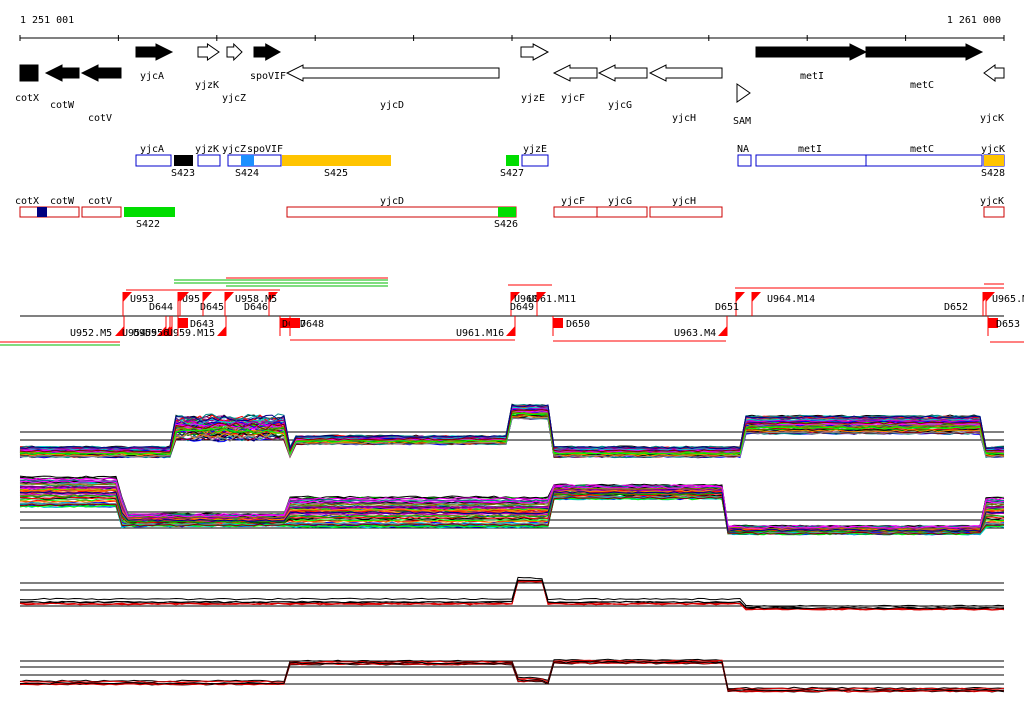 The width and height of the screenshot is (1024, 714). What do you see at coordinates (573, 201) in the screenshot?
I see `red-label-yjcf: yjcF` at bounding box center [573, 201].